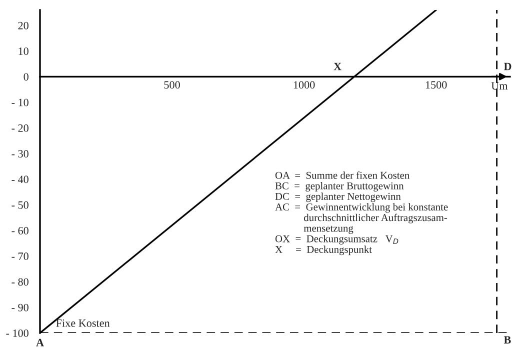 The height and width of the screenshot is (355, 526). Describe the element at coordinates (20, 205) in the screenshot. I see `y-tick-label: - 50` at that location.